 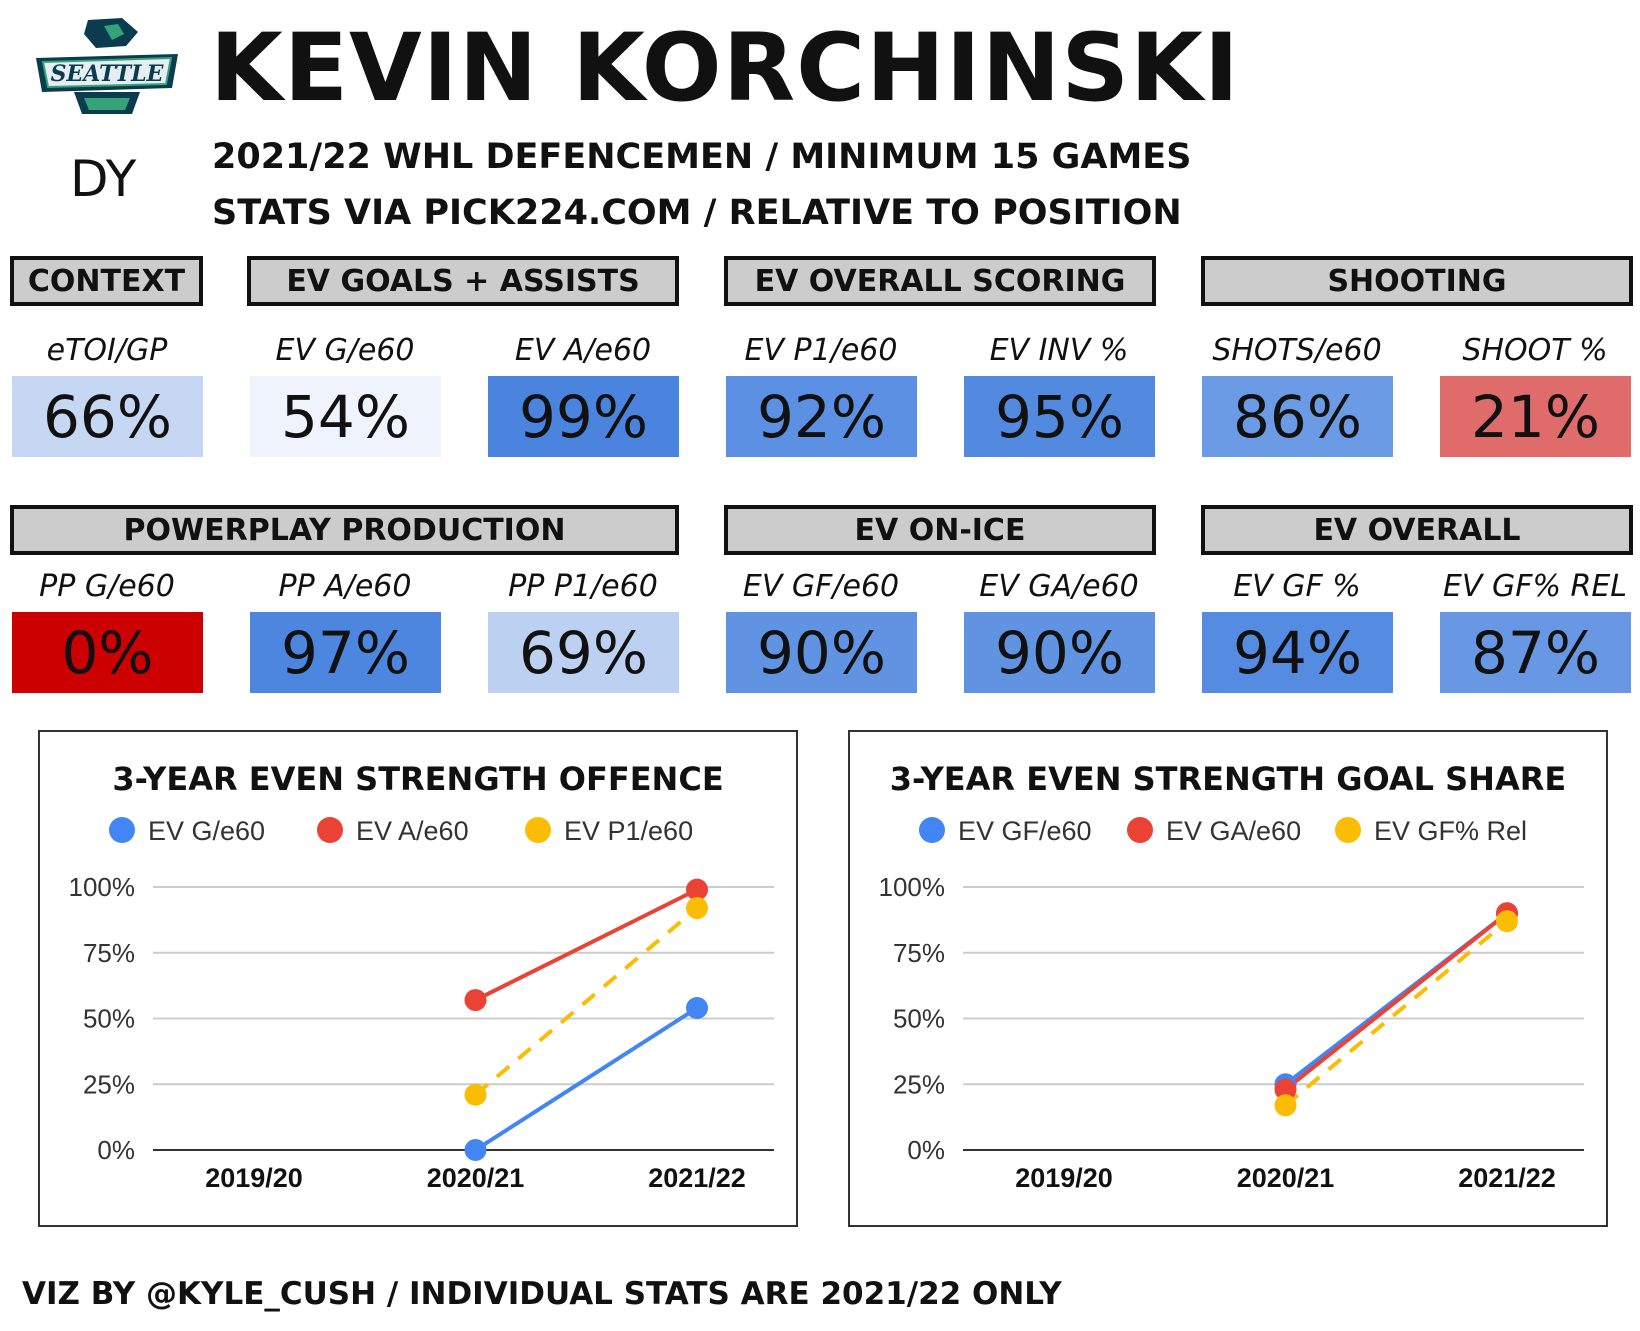 What do you see at coordinates (1025, 831) in the screenshot?
I see `legend-label: EV GF/e60` at bounding box center [1025, 831].